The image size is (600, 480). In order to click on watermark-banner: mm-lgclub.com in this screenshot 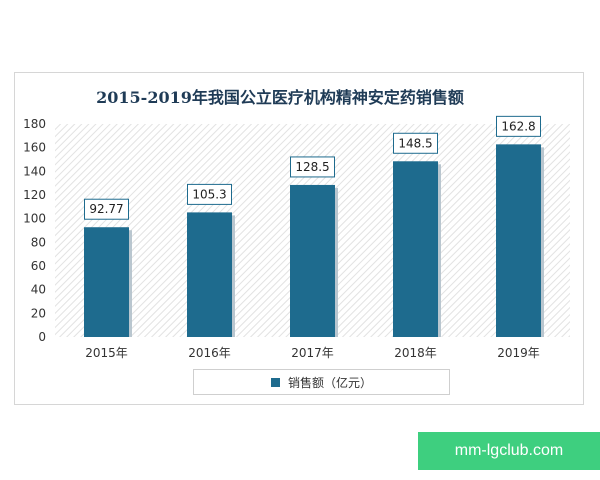, I will do `click(509, 451)`.